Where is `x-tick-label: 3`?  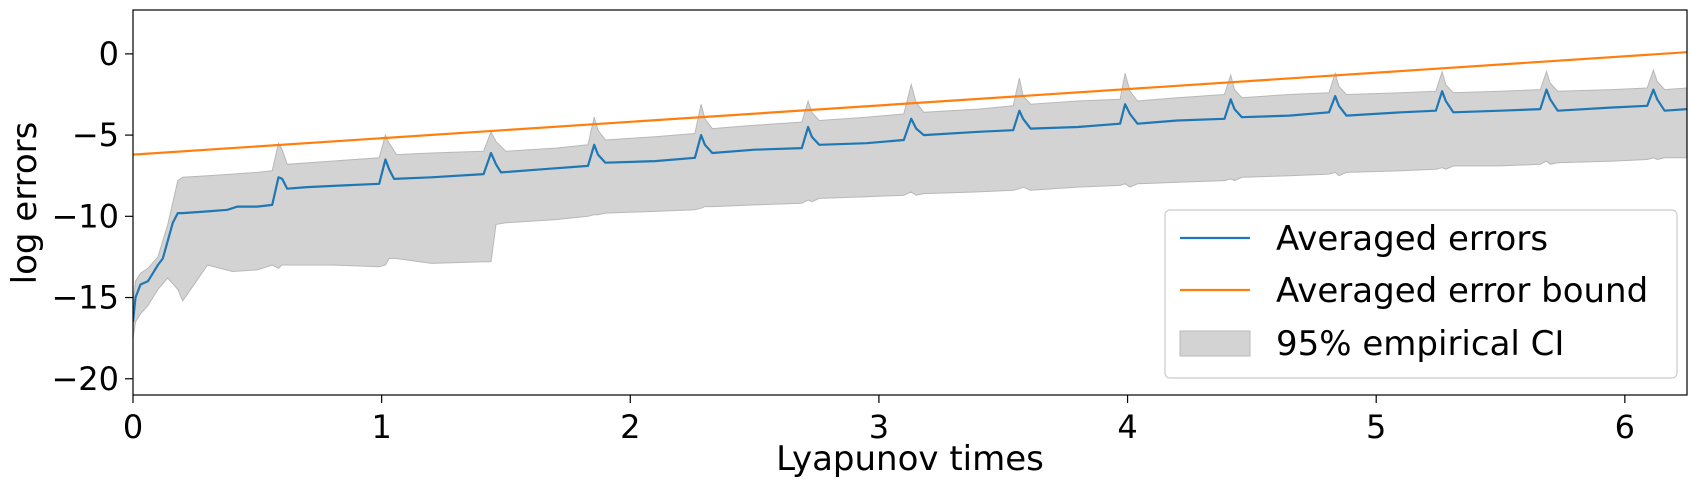
x-tick-label: 3 is located at coordinates (879, 427).